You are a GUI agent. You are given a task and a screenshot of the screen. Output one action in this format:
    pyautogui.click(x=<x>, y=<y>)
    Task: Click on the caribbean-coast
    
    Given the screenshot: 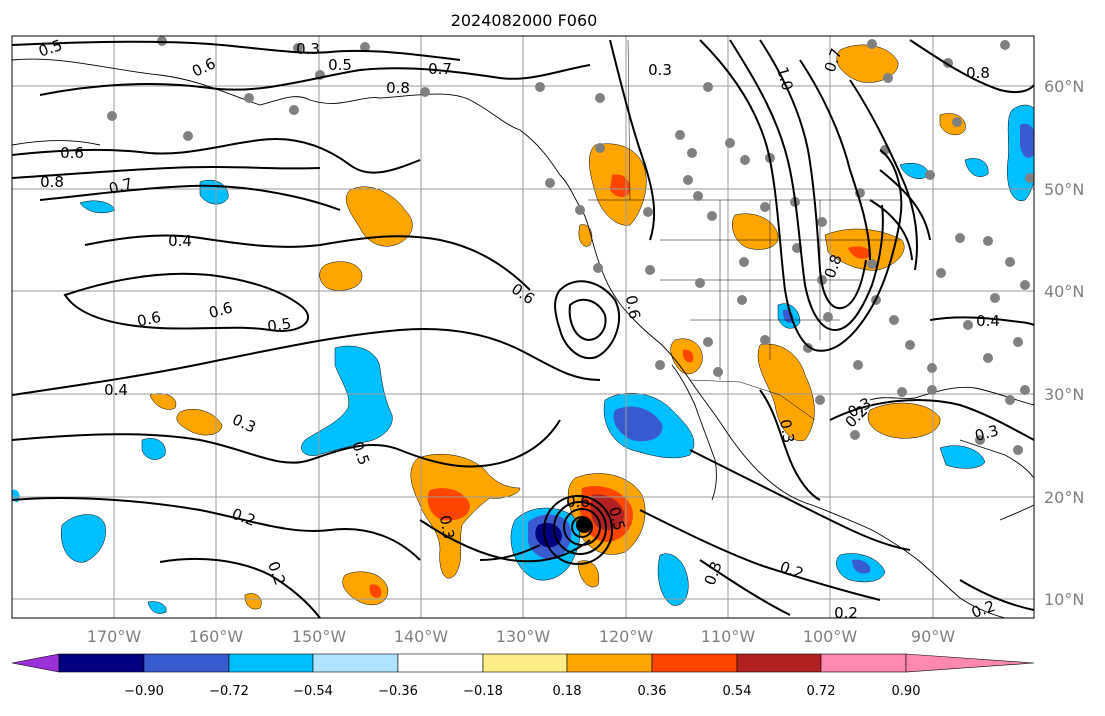 What is the action you would take?
    pyautogui.click(x=996, y=459)
    